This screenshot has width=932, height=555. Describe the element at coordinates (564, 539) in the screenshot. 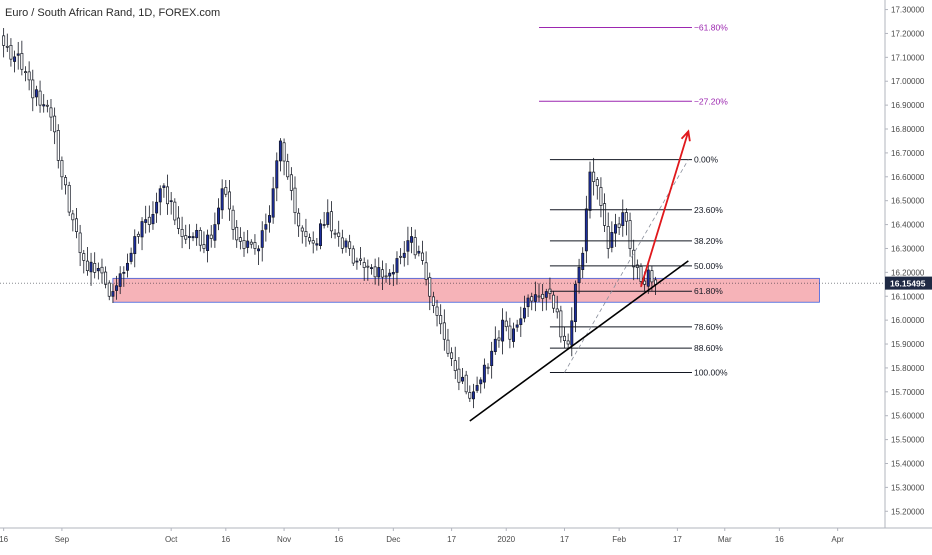

I see `x-tick-label: 17` at that location.